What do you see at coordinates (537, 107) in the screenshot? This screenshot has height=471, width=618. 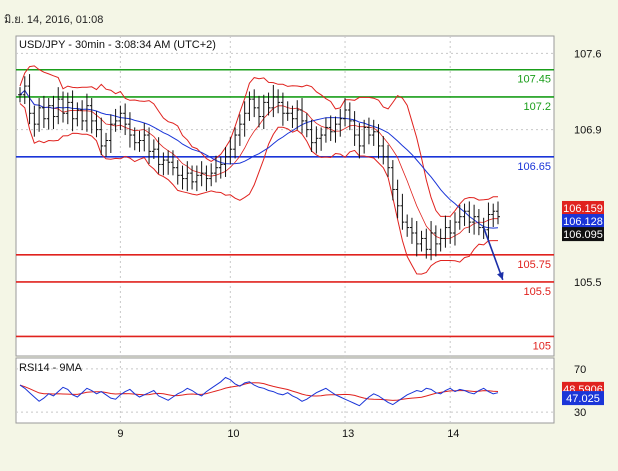 I see `level-label: 107.2` at bounding box center [537, 107].